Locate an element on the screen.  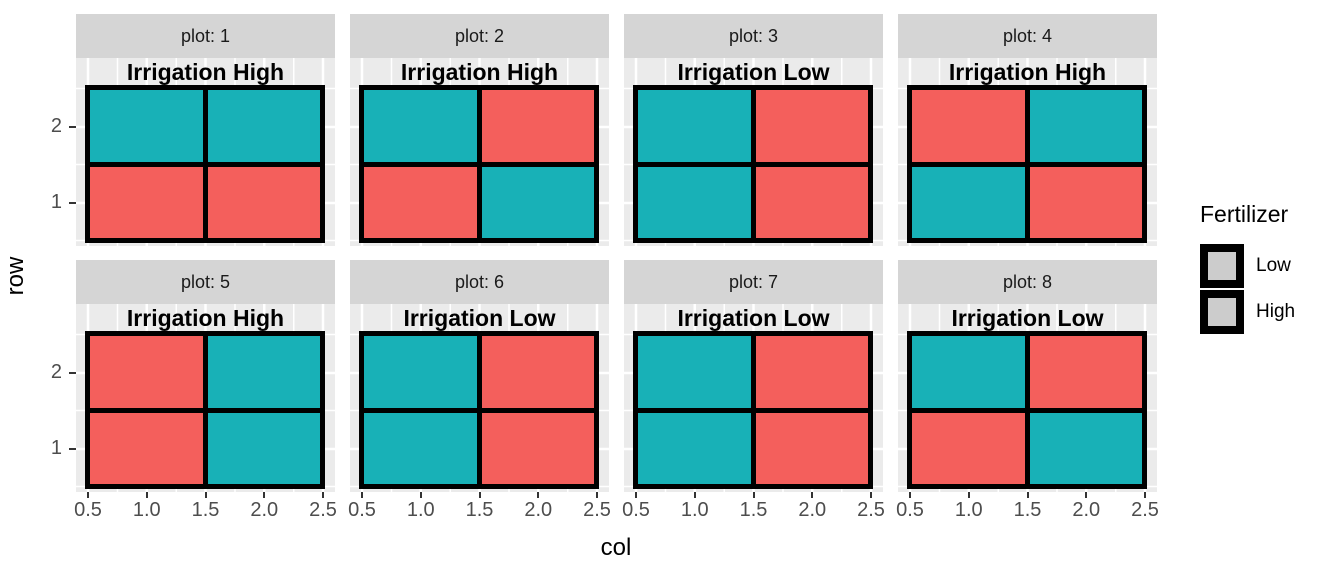
legend-entry-low: Low is located at coordinates (1247, 266).